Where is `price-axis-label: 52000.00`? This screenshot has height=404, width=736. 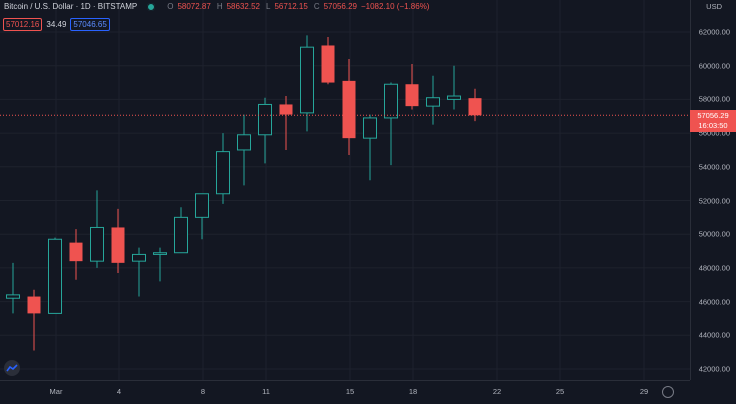 price-axis-label: 52000.00 is located at coordinates (714, 200).